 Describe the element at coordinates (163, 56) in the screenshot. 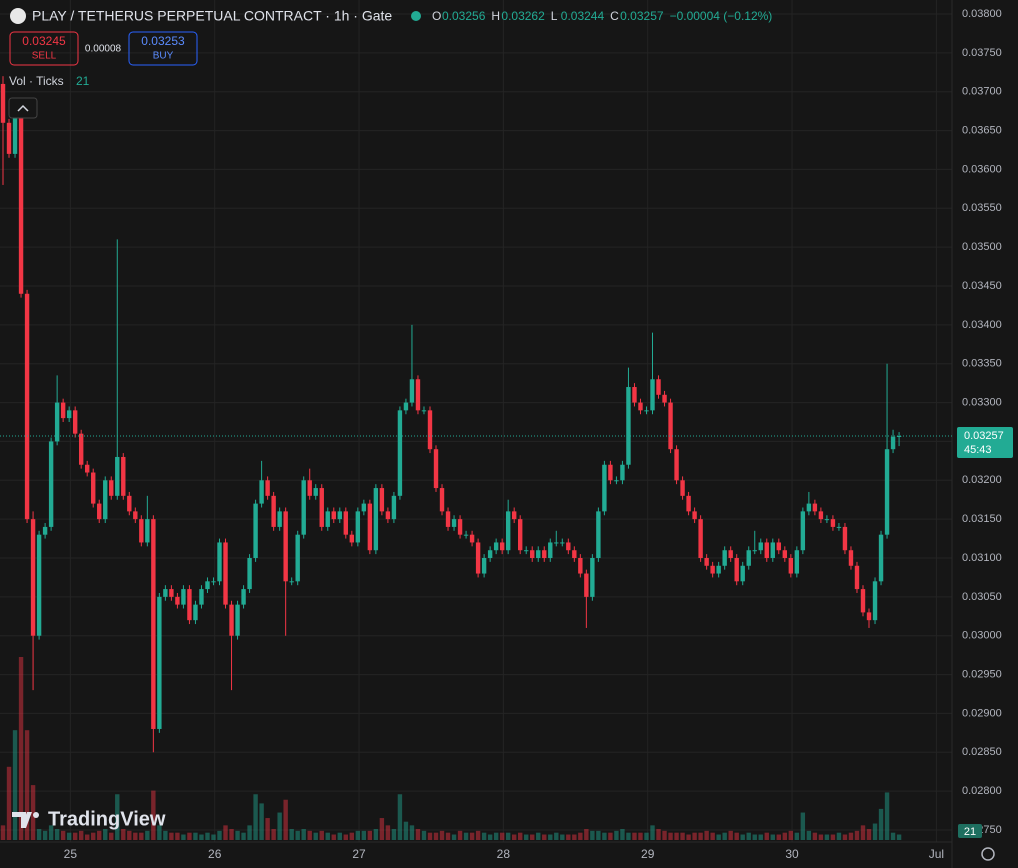

I see `buy-label: BUY` at that location.